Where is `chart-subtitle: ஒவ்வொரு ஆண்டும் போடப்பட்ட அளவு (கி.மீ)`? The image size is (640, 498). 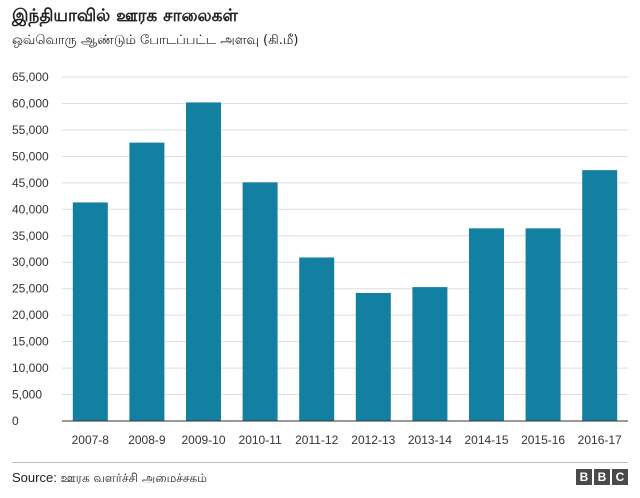
chart-subtitle: ஒவ்வொரு ஆண்டும் போடப்பட்ட அளவு (கி.மீ) is located at coordinates (155, 40).